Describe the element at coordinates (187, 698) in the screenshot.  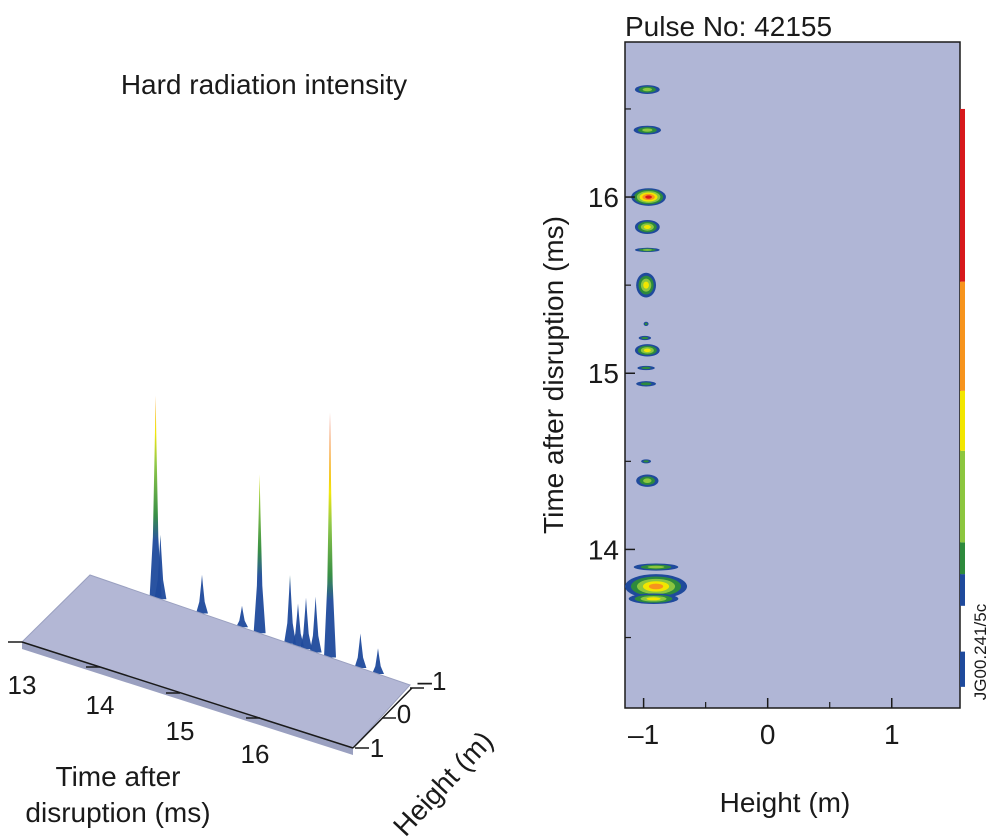
I see `surface-front-face` at that location.